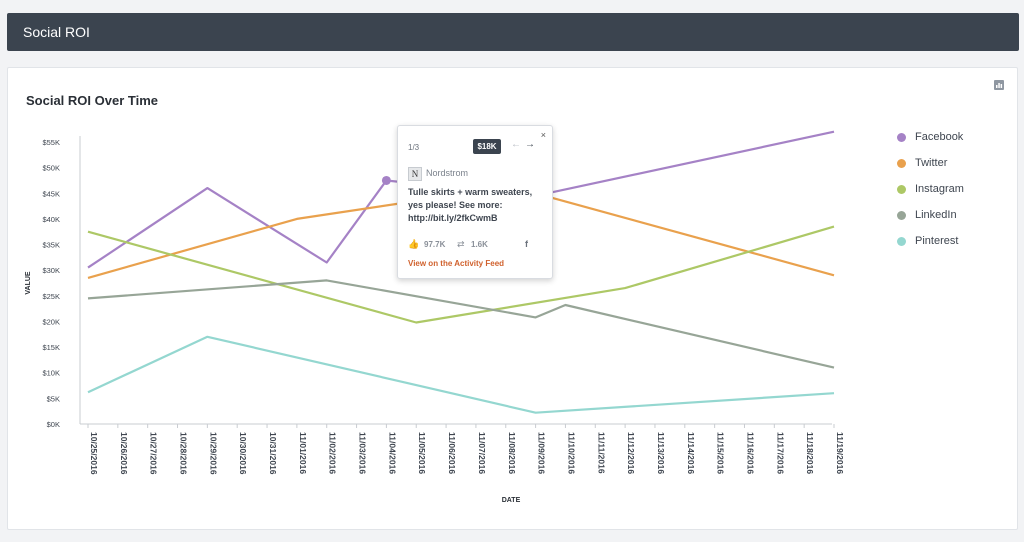 This screenshot has width=1024, height=542. Describe the element at coordinates (51, 193) in the screenshot. I see `y-tick-label: $45K` at that location.